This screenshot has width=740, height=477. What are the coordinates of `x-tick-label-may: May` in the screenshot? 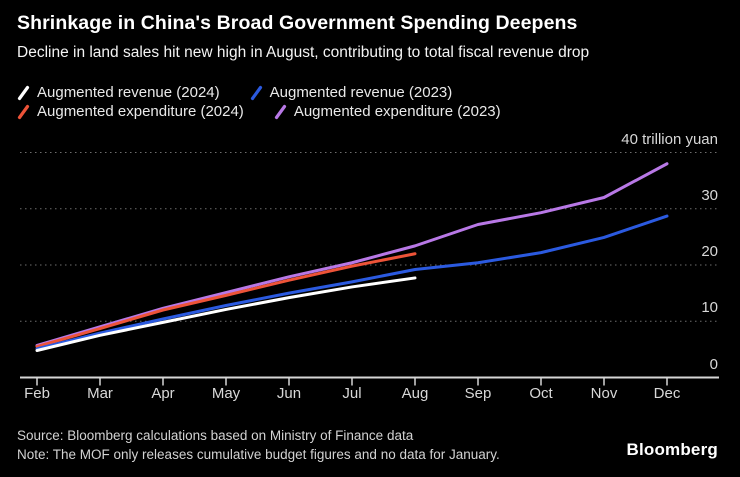 It's located at (226, 393).